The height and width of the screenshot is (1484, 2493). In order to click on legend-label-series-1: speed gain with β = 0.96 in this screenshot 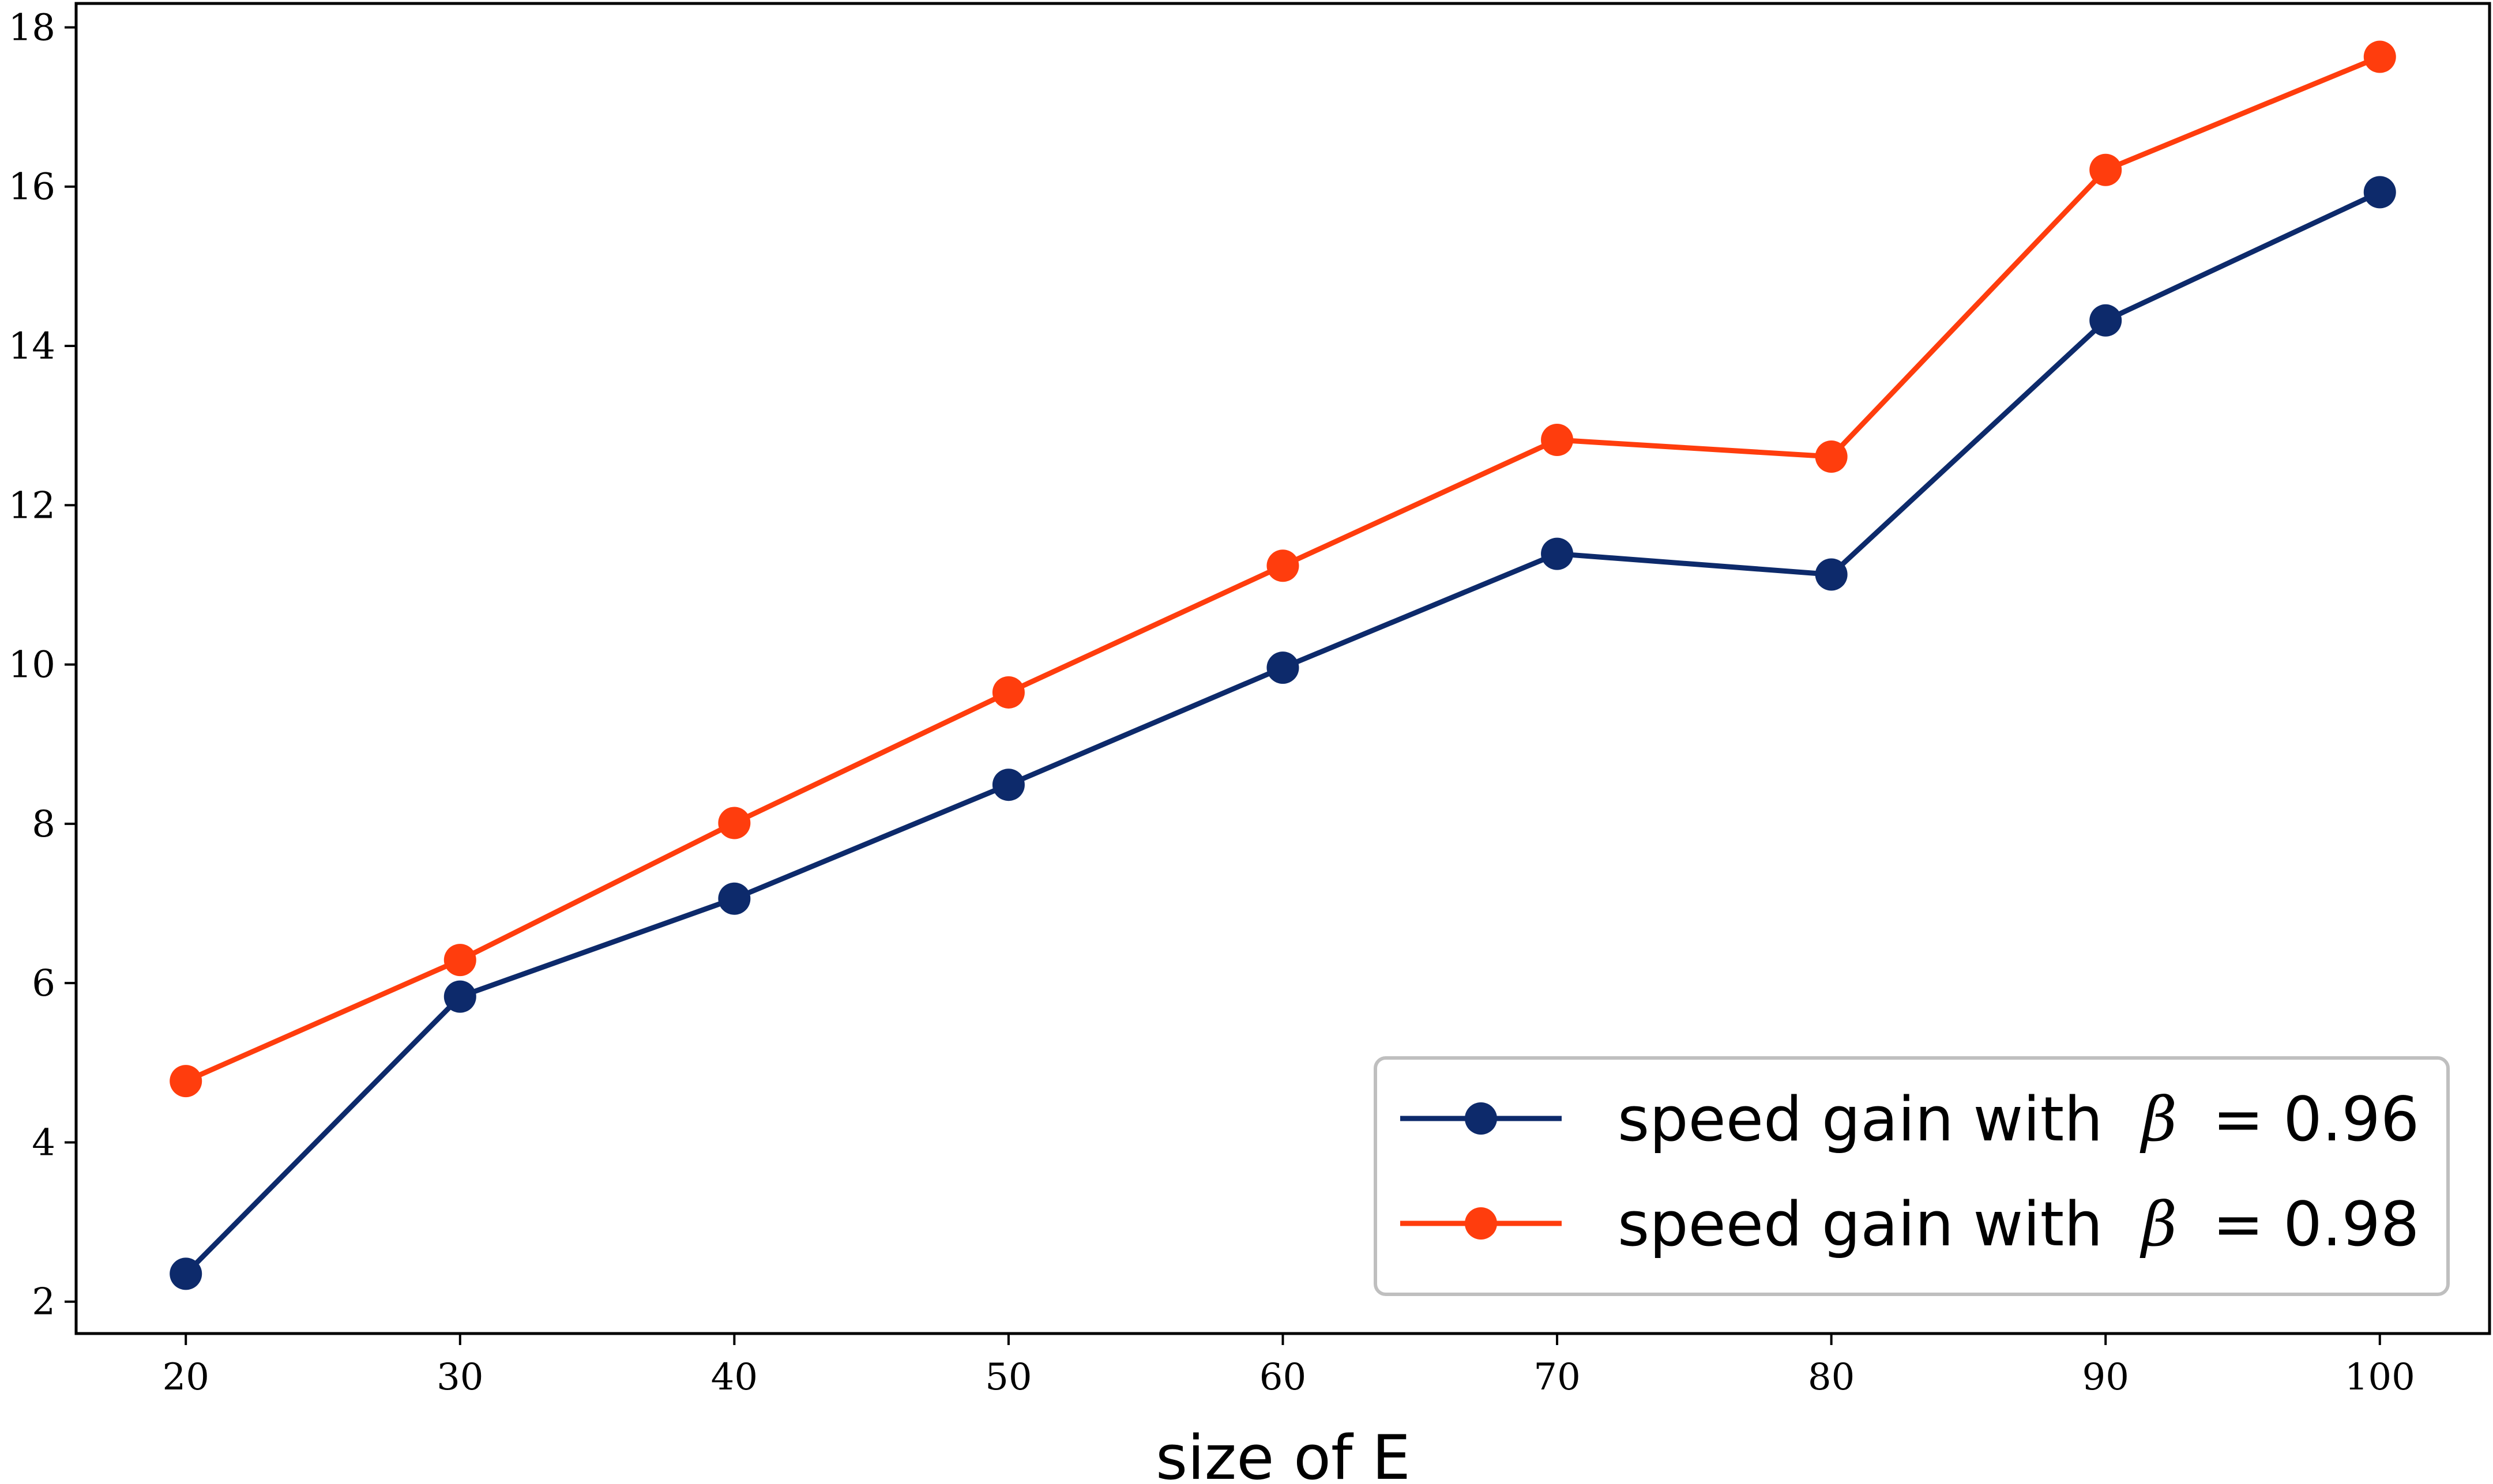, I will do `click(2019, 1119)`.